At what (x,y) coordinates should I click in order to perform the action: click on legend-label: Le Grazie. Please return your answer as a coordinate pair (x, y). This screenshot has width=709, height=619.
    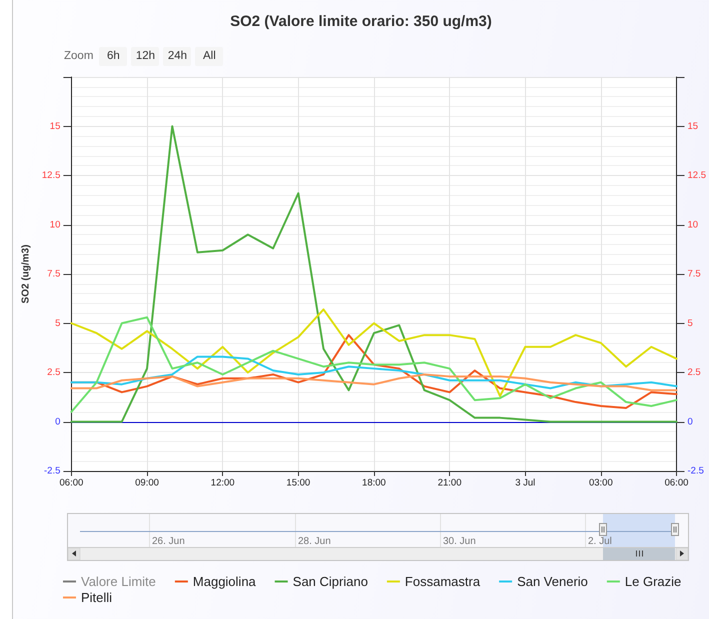
    Looking at the image, I should click on (653, 581).